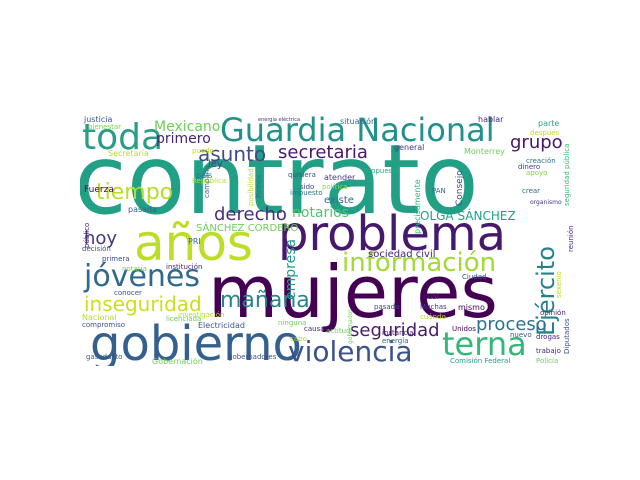  I want to click on word: gasoducto, so click(104, 357).